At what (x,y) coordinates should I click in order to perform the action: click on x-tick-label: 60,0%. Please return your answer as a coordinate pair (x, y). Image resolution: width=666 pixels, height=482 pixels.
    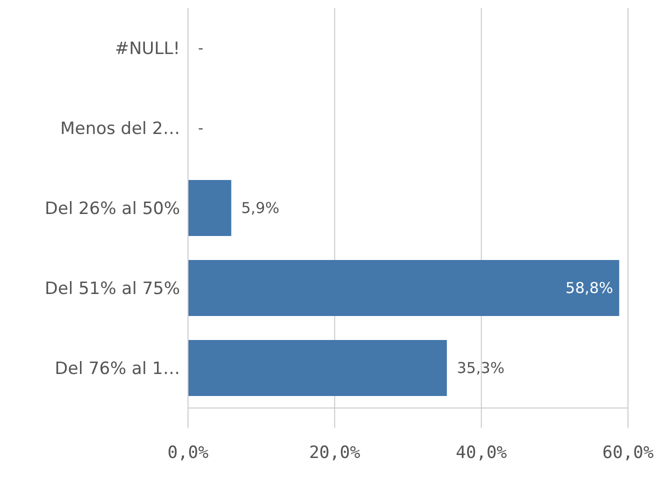
    Looking at the image, I should click on (628, 453).